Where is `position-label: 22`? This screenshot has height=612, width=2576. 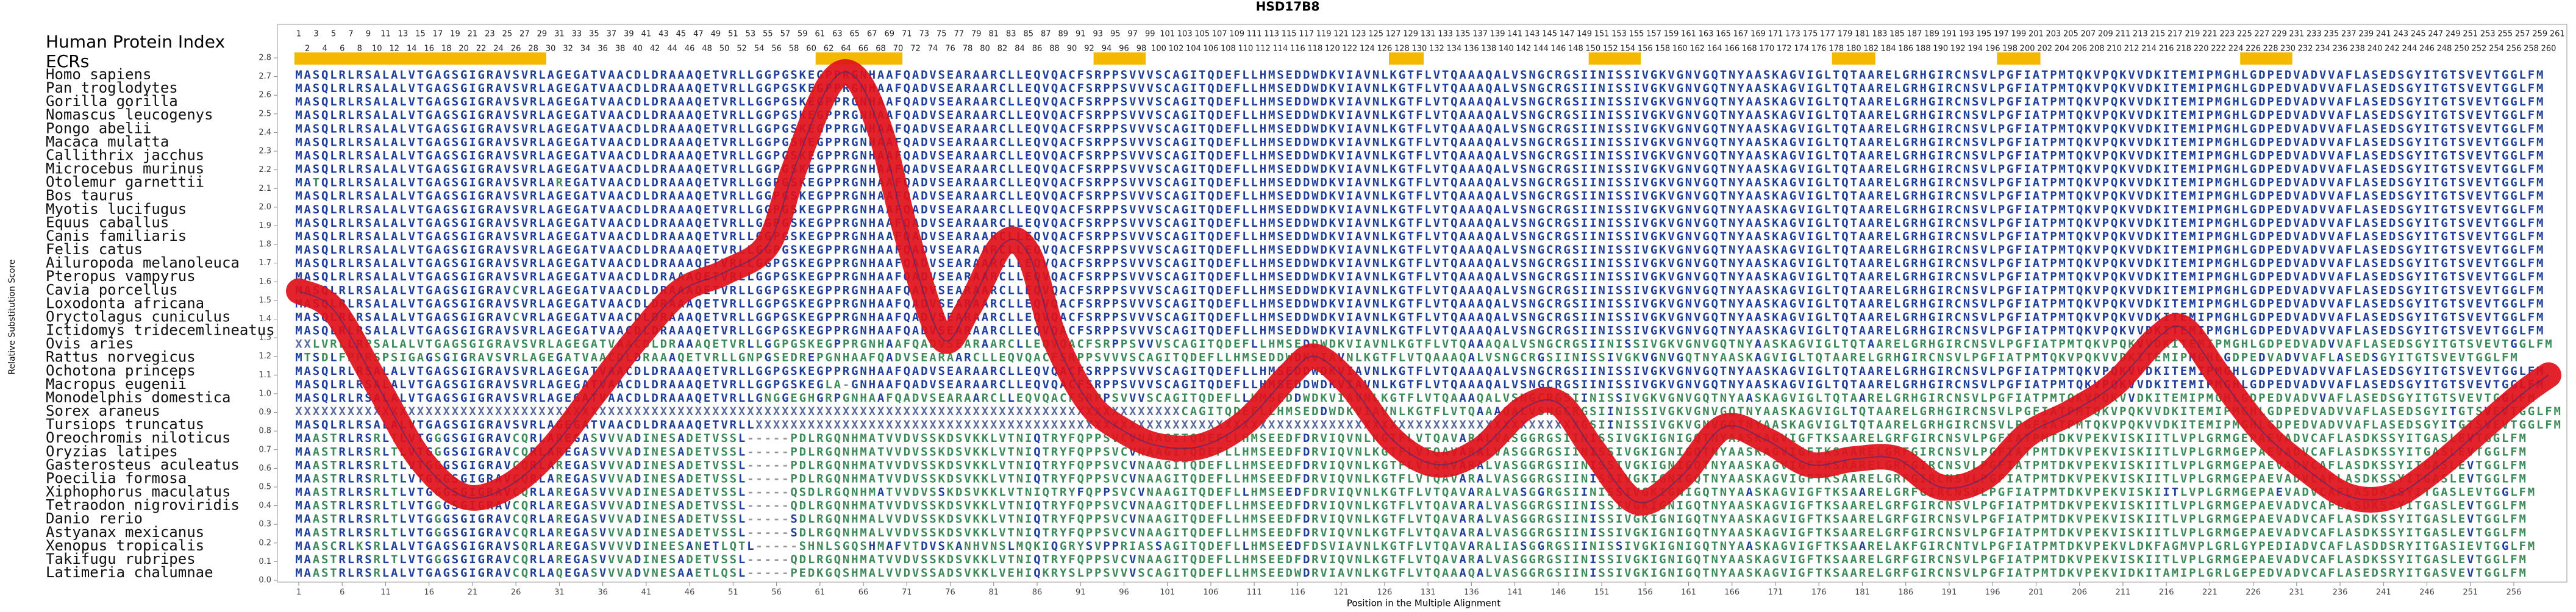 position-label: 22 is located at coordinates (481, 49).